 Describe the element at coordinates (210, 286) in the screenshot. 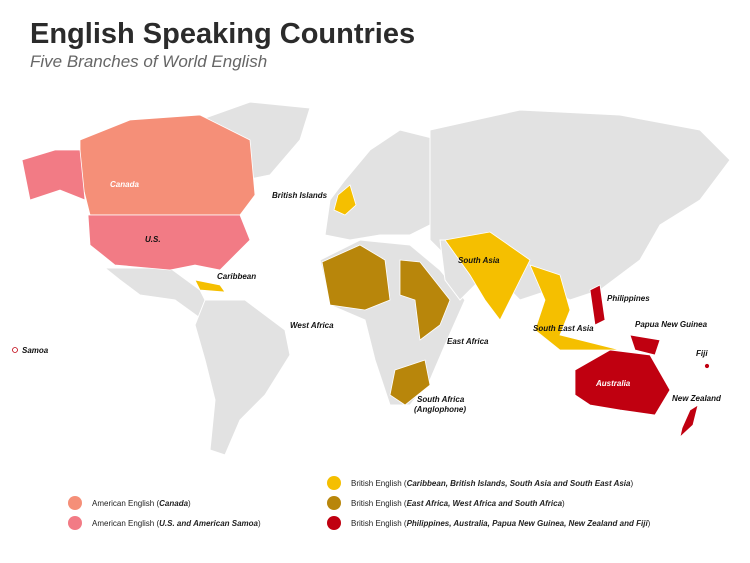

I see `region-caribbean` at that location.